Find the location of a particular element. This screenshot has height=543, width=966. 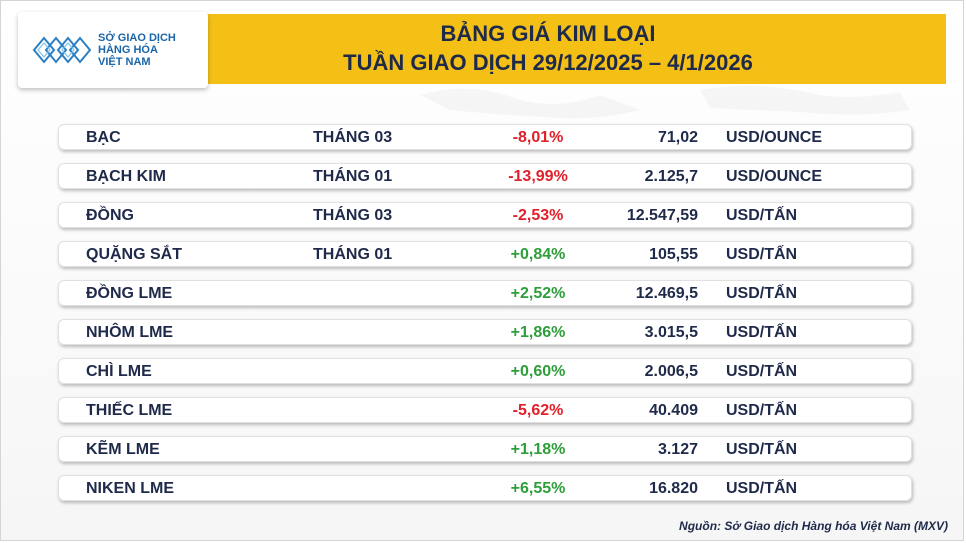

logo-line-3: VIỆT NAM is located at coordinates (124, 62).